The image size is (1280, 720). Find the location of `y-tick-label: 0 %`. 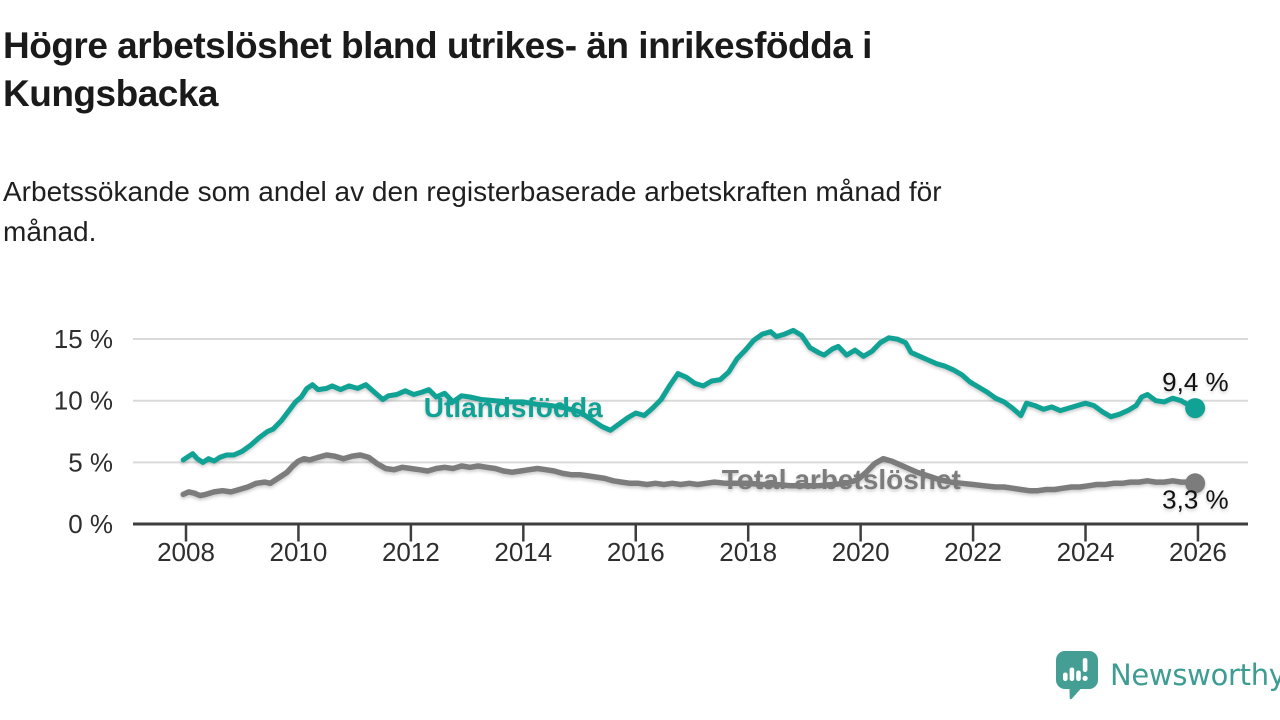

y-tick-label: 0 % is located at coordinates (90, 524).